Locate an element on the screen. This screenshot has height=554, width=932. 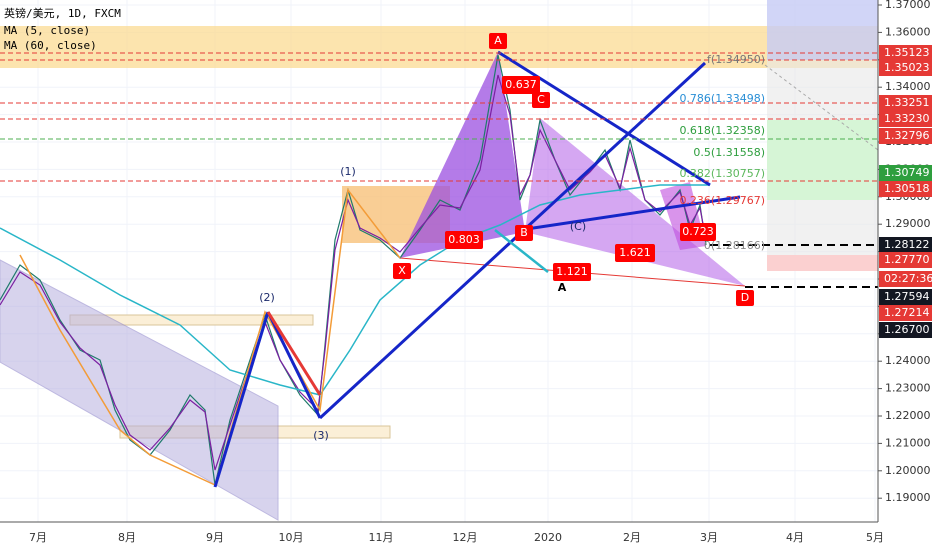
time-label: 11月 is located at coordinates (381, 537).